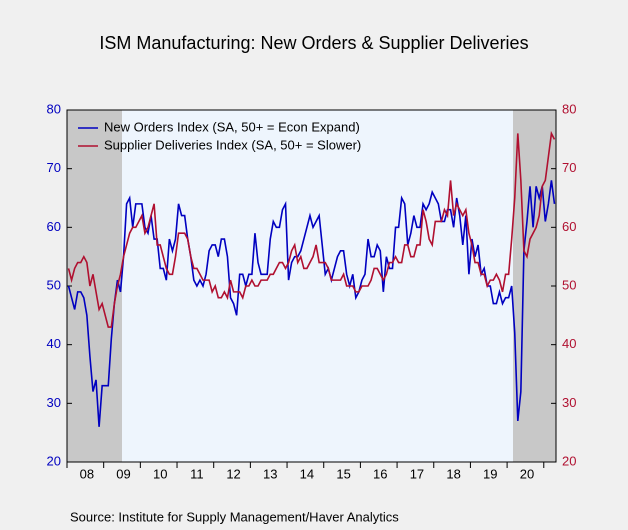 The height and width of the screenshot is (530, 628). I want to click on x-tick-label: 10, so click(160, 473).